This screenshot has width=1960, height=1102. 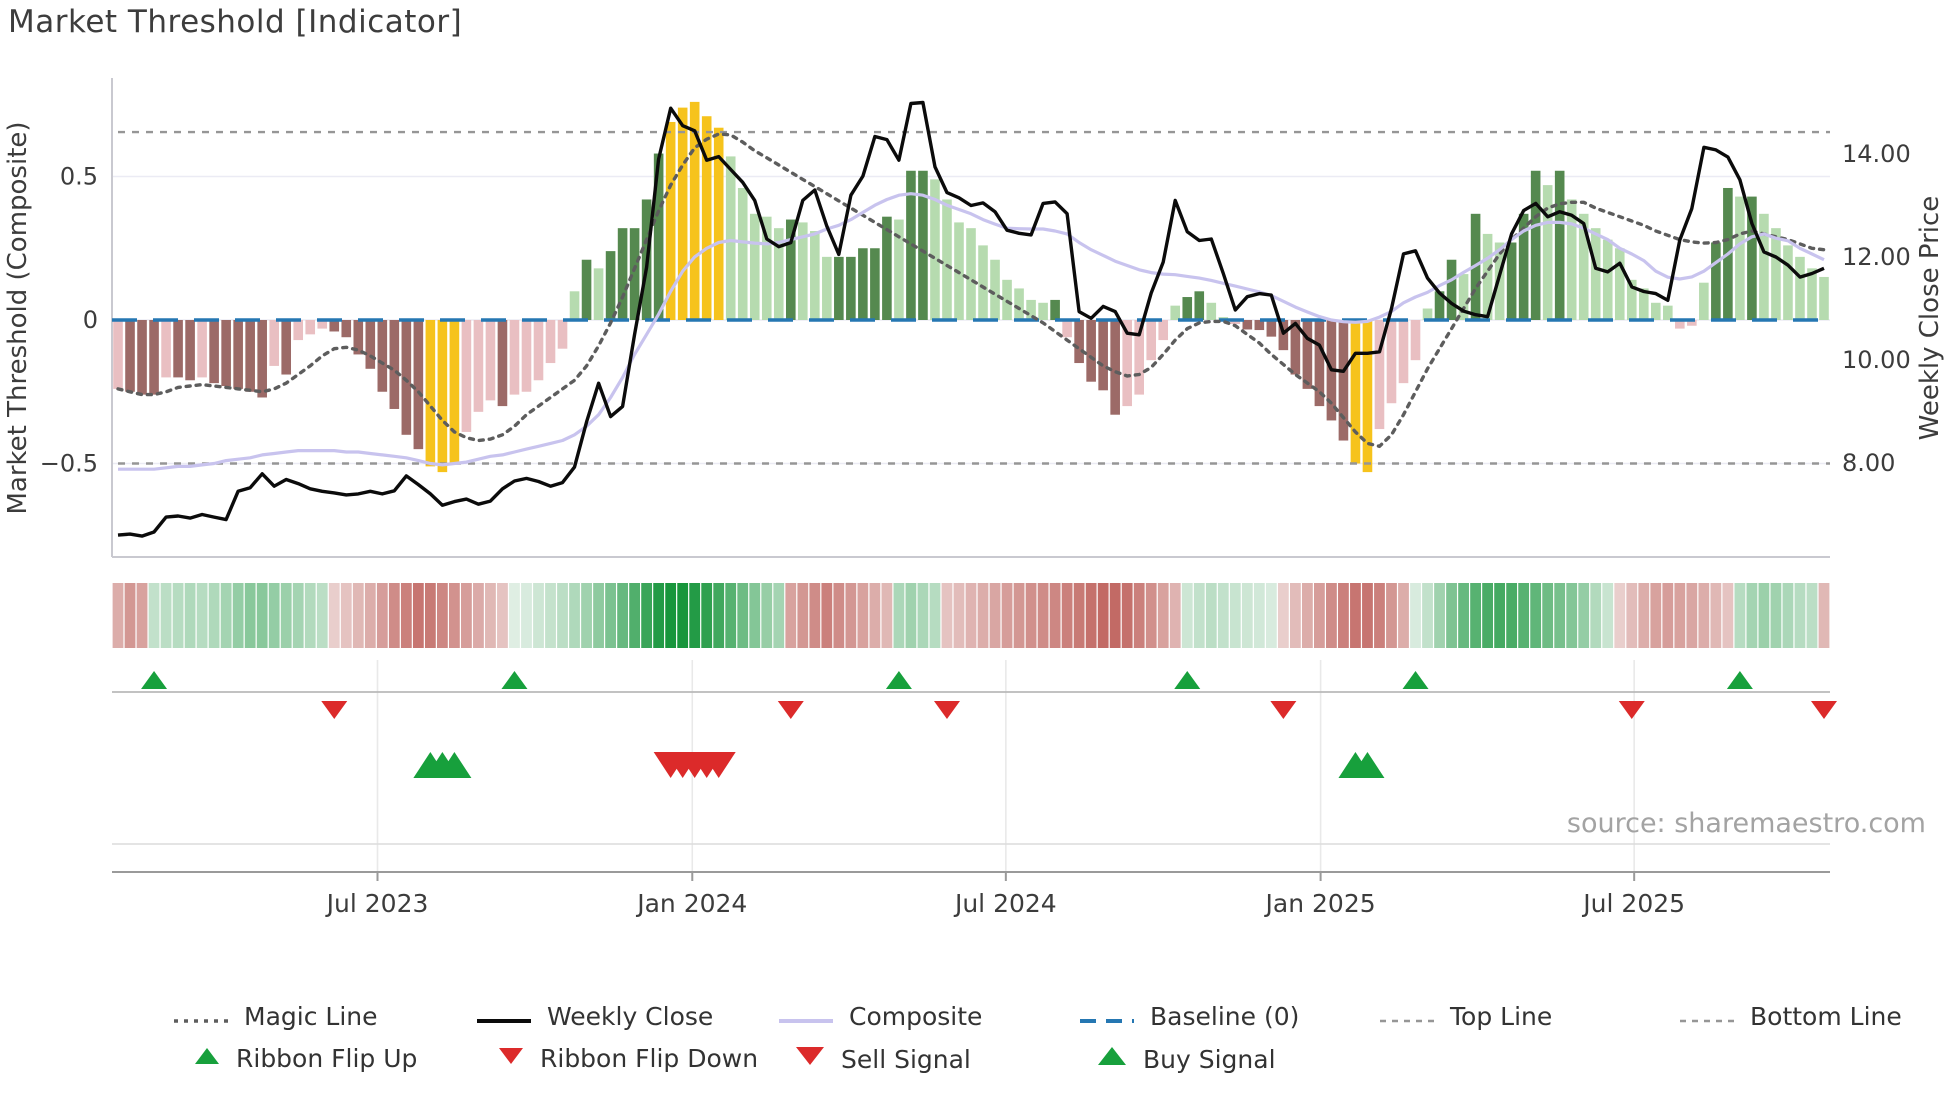 What do you see at coordinates (304, 1058) in the screenshot?
I see `legend-item-ribbon-flip-up: Ribbon Flip Up` at bounding box center [304, 1058].